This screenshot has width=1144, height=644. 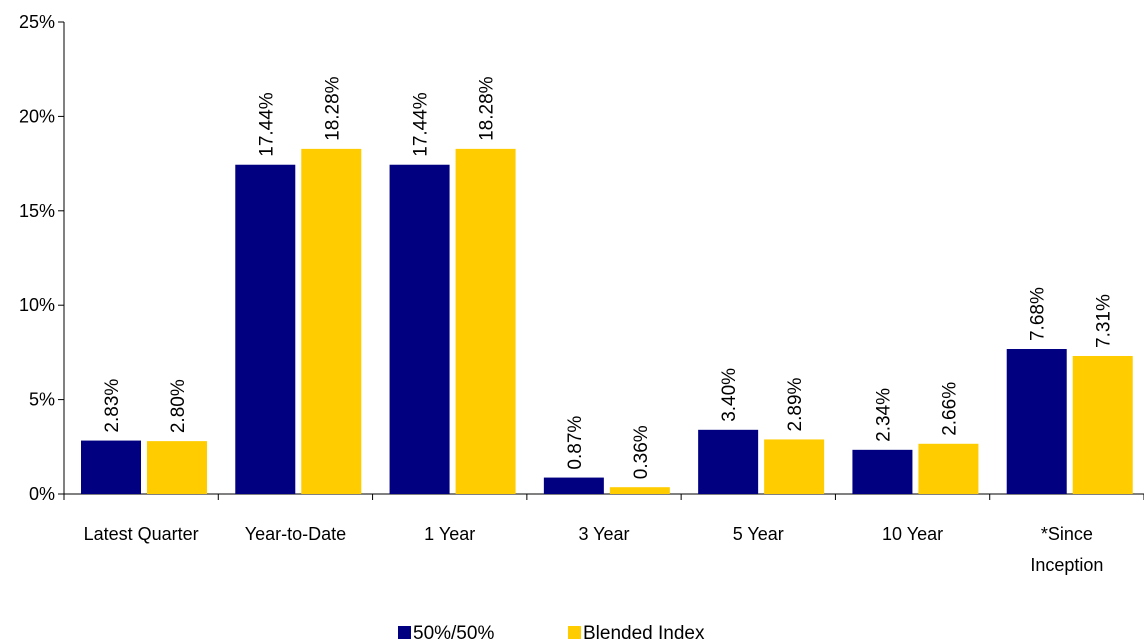 What do you see at coordinates (1104, 321) in the screenshot?
I see `bar-data-label: 7.31%` at bounding box center [1104, 321].